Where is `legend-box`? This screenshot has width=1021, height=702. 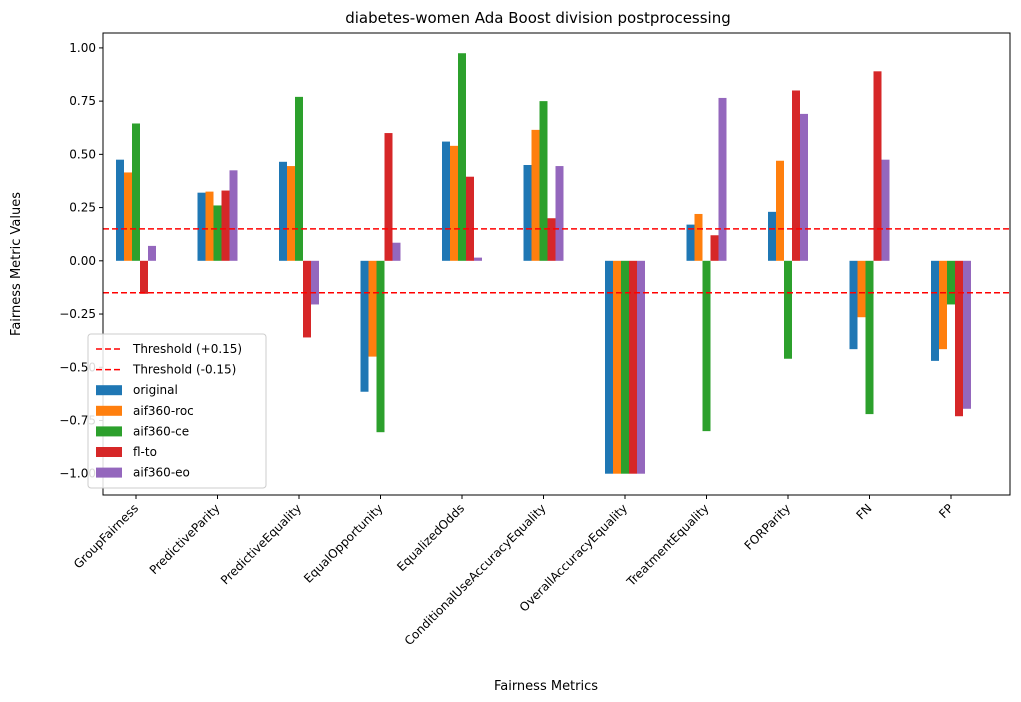
legend-box is located at coordinates (177, 411).